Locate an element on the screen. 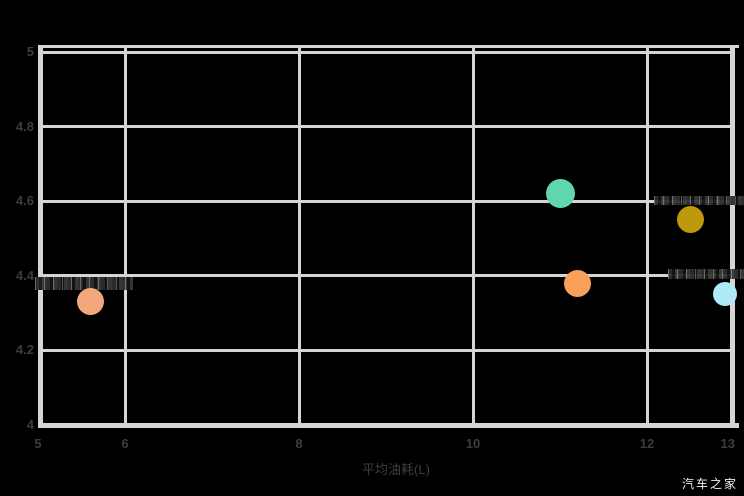  y-axis-tick-label: 4.4 is located at coordinates (24, 275).